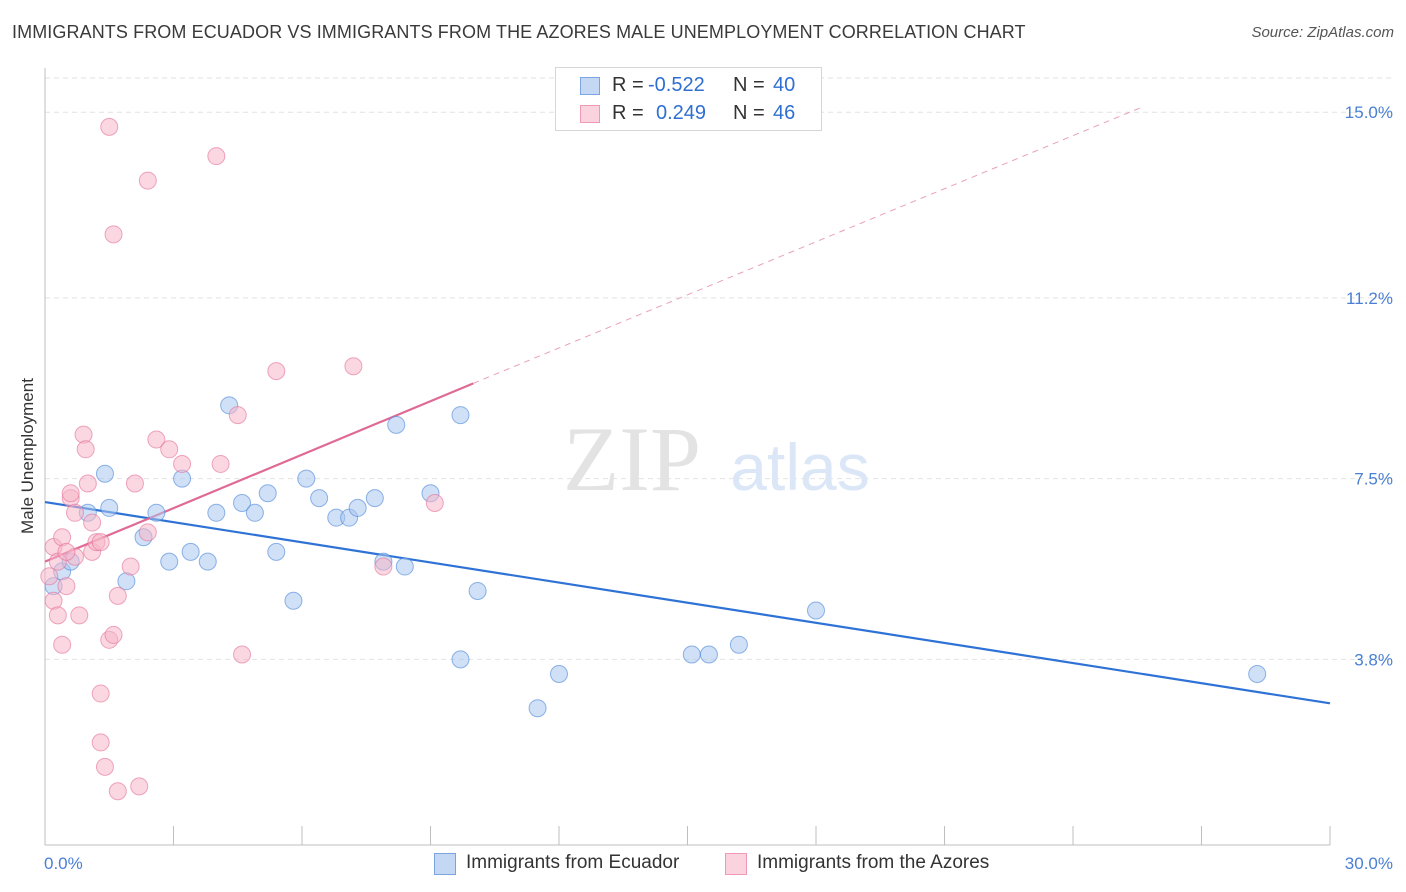 This screenshot has height=892, width=1406. I want to click on watermark-atlas: atlas, so click(799, 467).